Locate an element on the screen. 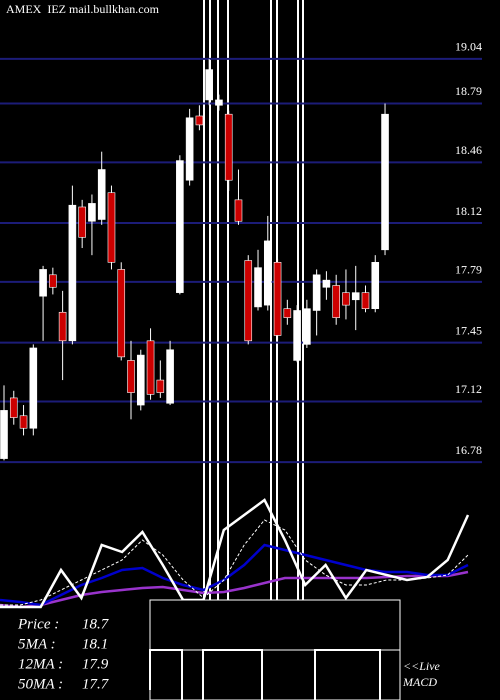 The height and width of the screenshot is (700, 500). y-tick-label: 17.12 is located at coordinates (468, 389).